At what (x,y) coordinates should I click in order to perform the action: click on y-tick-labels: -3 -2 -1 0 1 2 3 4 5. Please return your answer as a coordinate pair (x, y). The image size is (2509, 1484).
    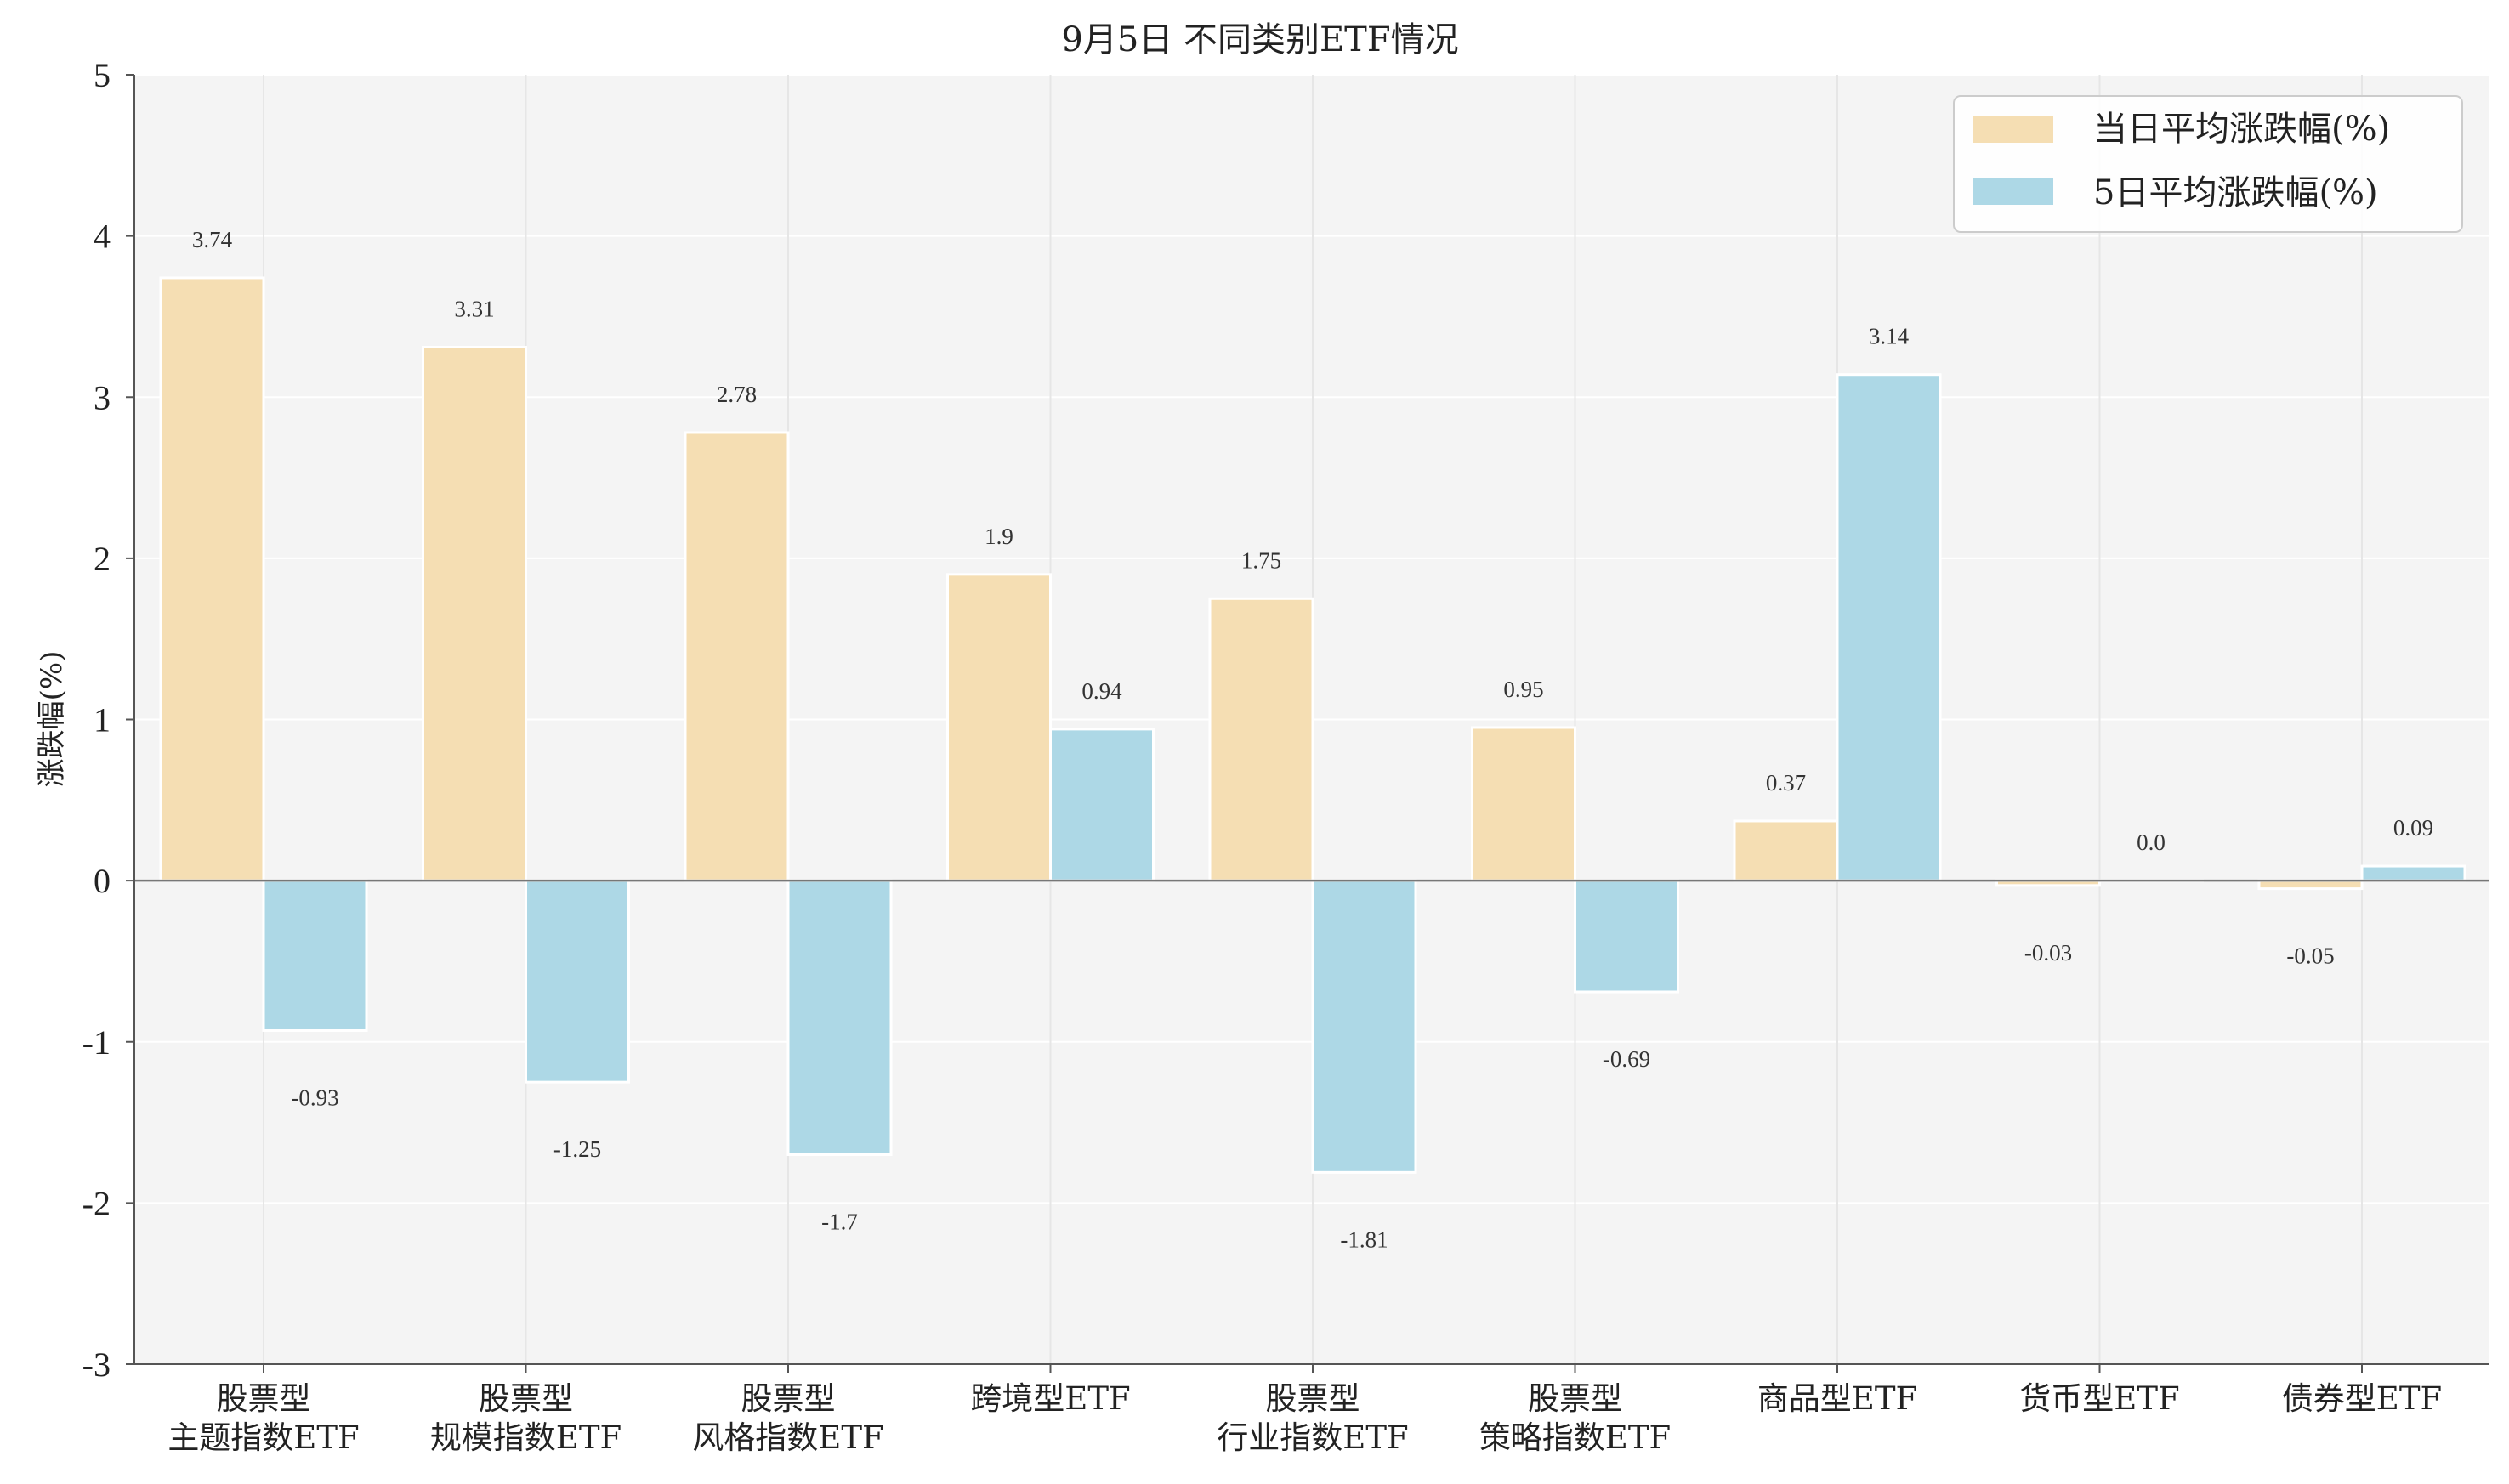
    Looking at the image, I should click on (108, 720).